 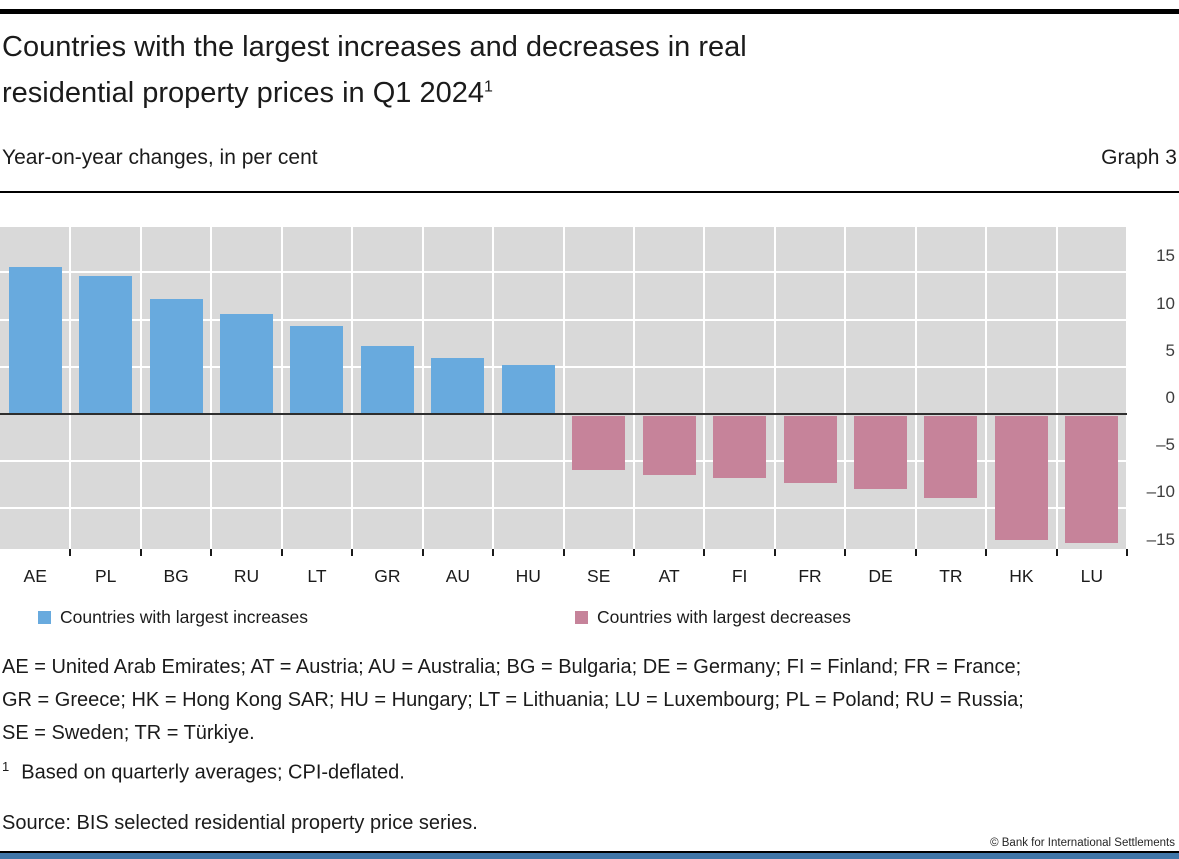 I want to click on x-label-GR: GR, so click(x=387, y=576).